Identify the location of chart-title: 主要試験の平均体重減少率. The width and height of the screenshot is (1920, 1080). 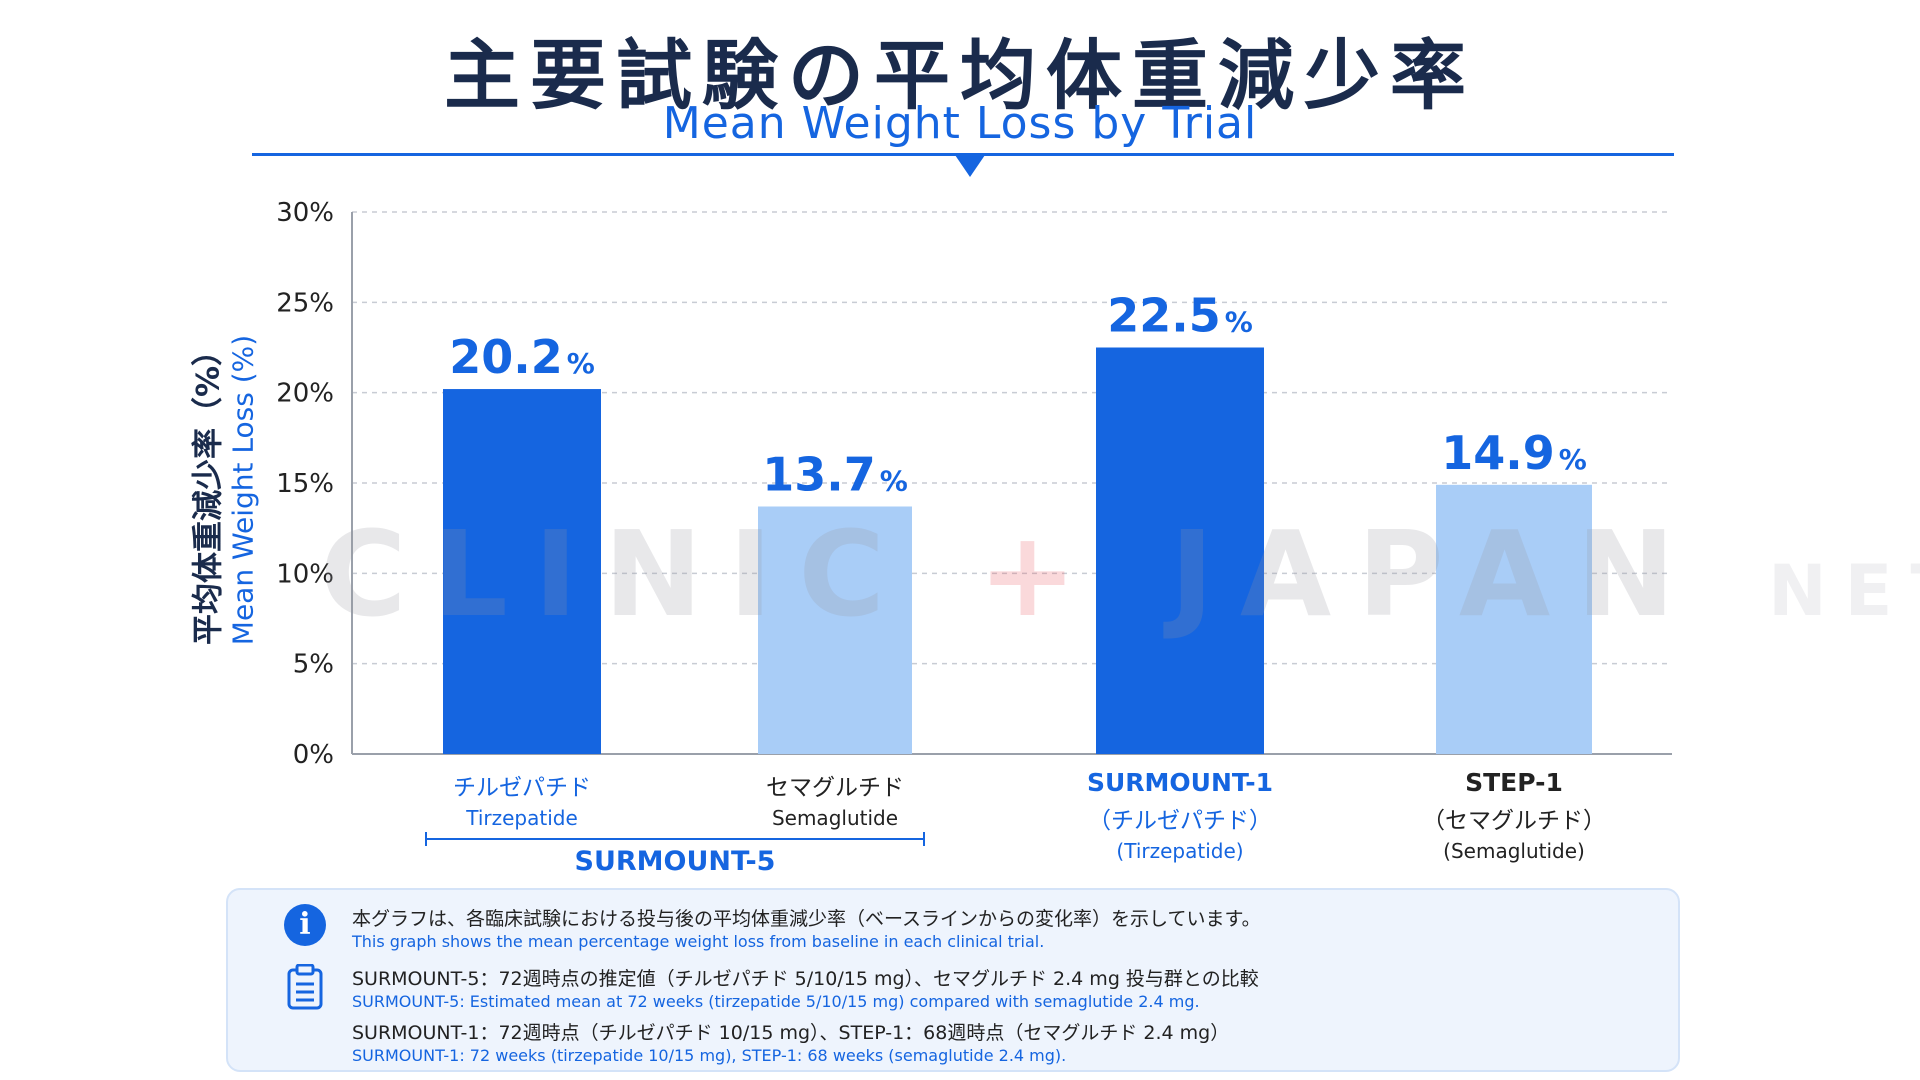
(960, 75).